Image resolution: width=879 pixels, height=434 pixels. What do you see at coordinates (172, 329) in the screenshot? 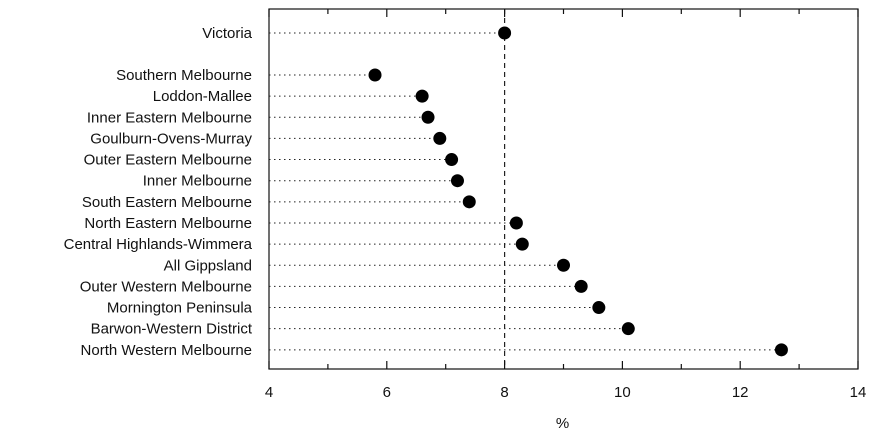
I see `category-label: Barwon-Western District` at bounding box center [172, 329].